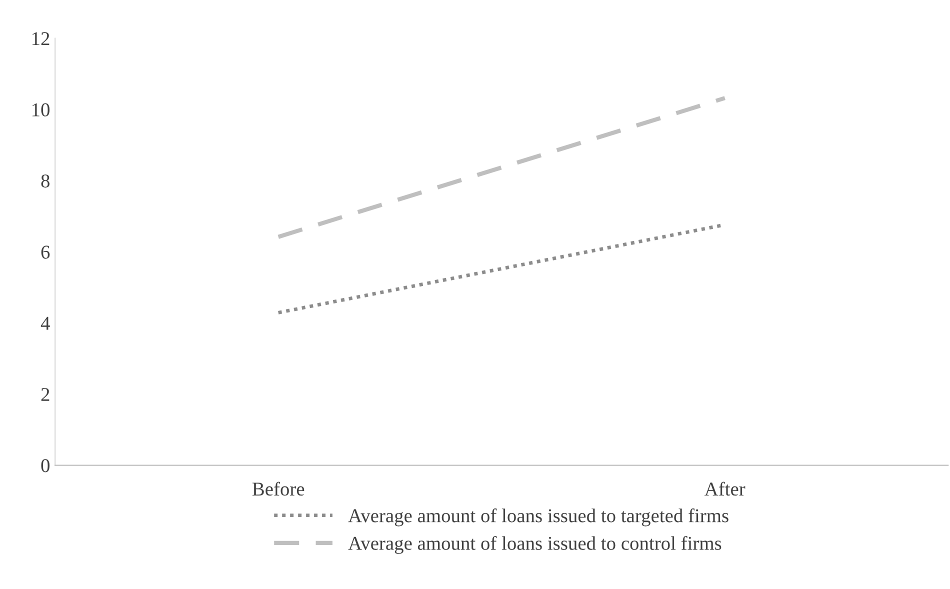 Image resolution: width=950 pixels, height=589 pixels. Describe the element at coordinates (538, 517) in the screenshot. I see `legend-label: Average amount of loans issued to targeted firms` at that location.